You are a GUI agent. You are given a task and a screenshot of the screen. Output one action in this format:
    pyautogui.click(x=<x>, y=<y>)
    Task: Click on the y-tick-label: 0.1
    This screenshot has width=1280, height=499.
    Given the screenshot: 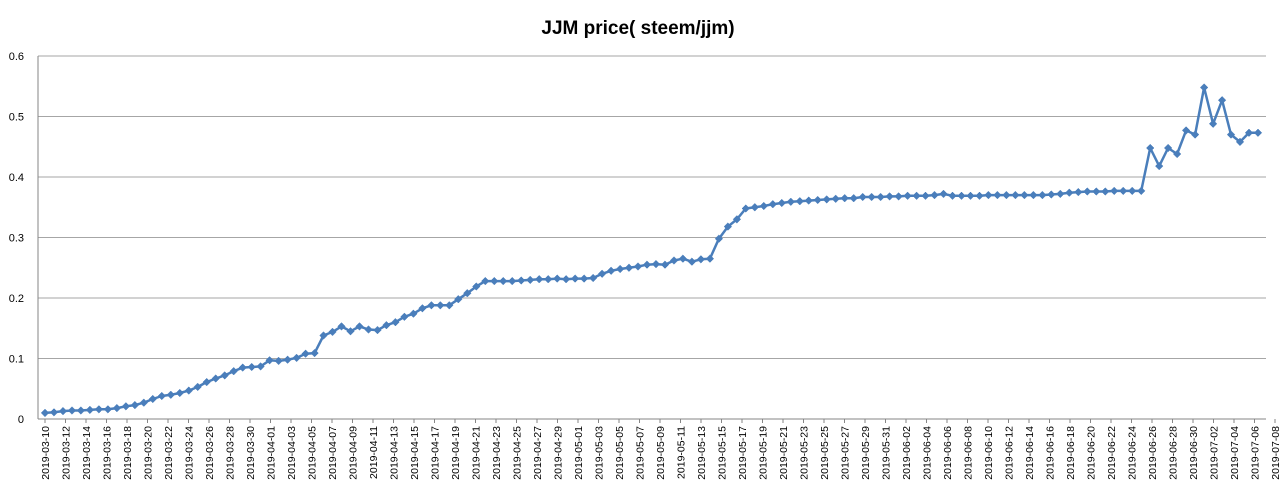 What is the action you would take?
    pyautogui.click(x=16, y=360)
    